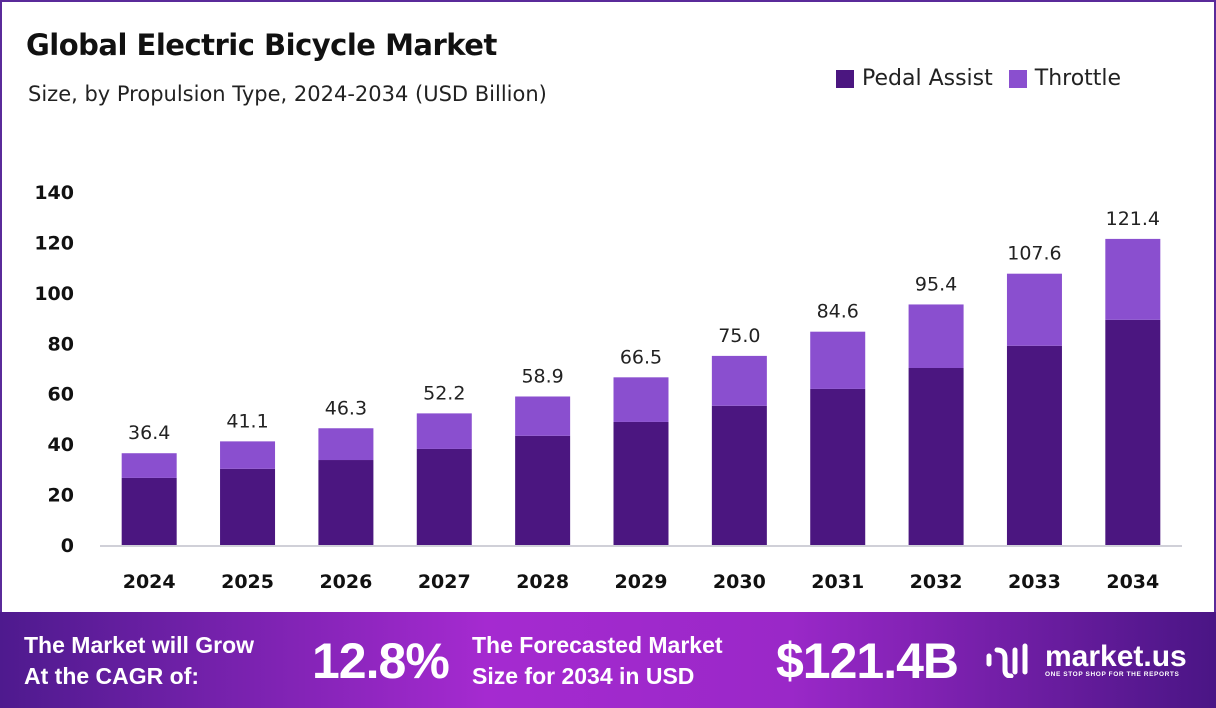  What do you see at coordinates (61, 344) in the screenshot?
I see `y-tick-label: 80` at bounding box center [61, 344].